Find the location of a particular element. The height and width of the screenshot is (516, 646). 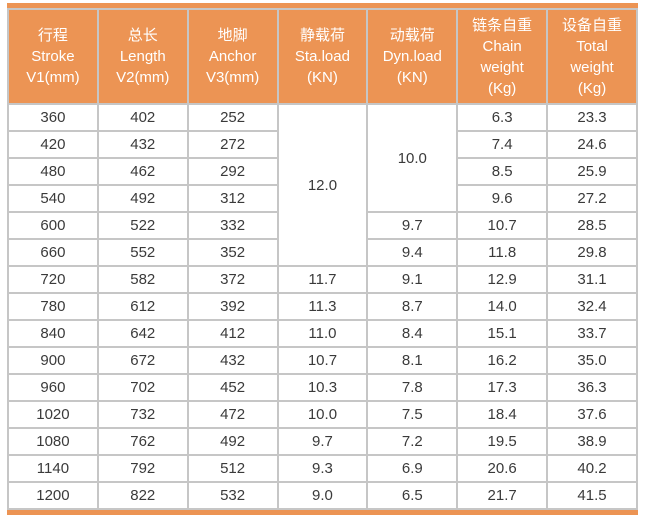

cell-static-load-merged: 12.0 is located at coordinates (322, 185).